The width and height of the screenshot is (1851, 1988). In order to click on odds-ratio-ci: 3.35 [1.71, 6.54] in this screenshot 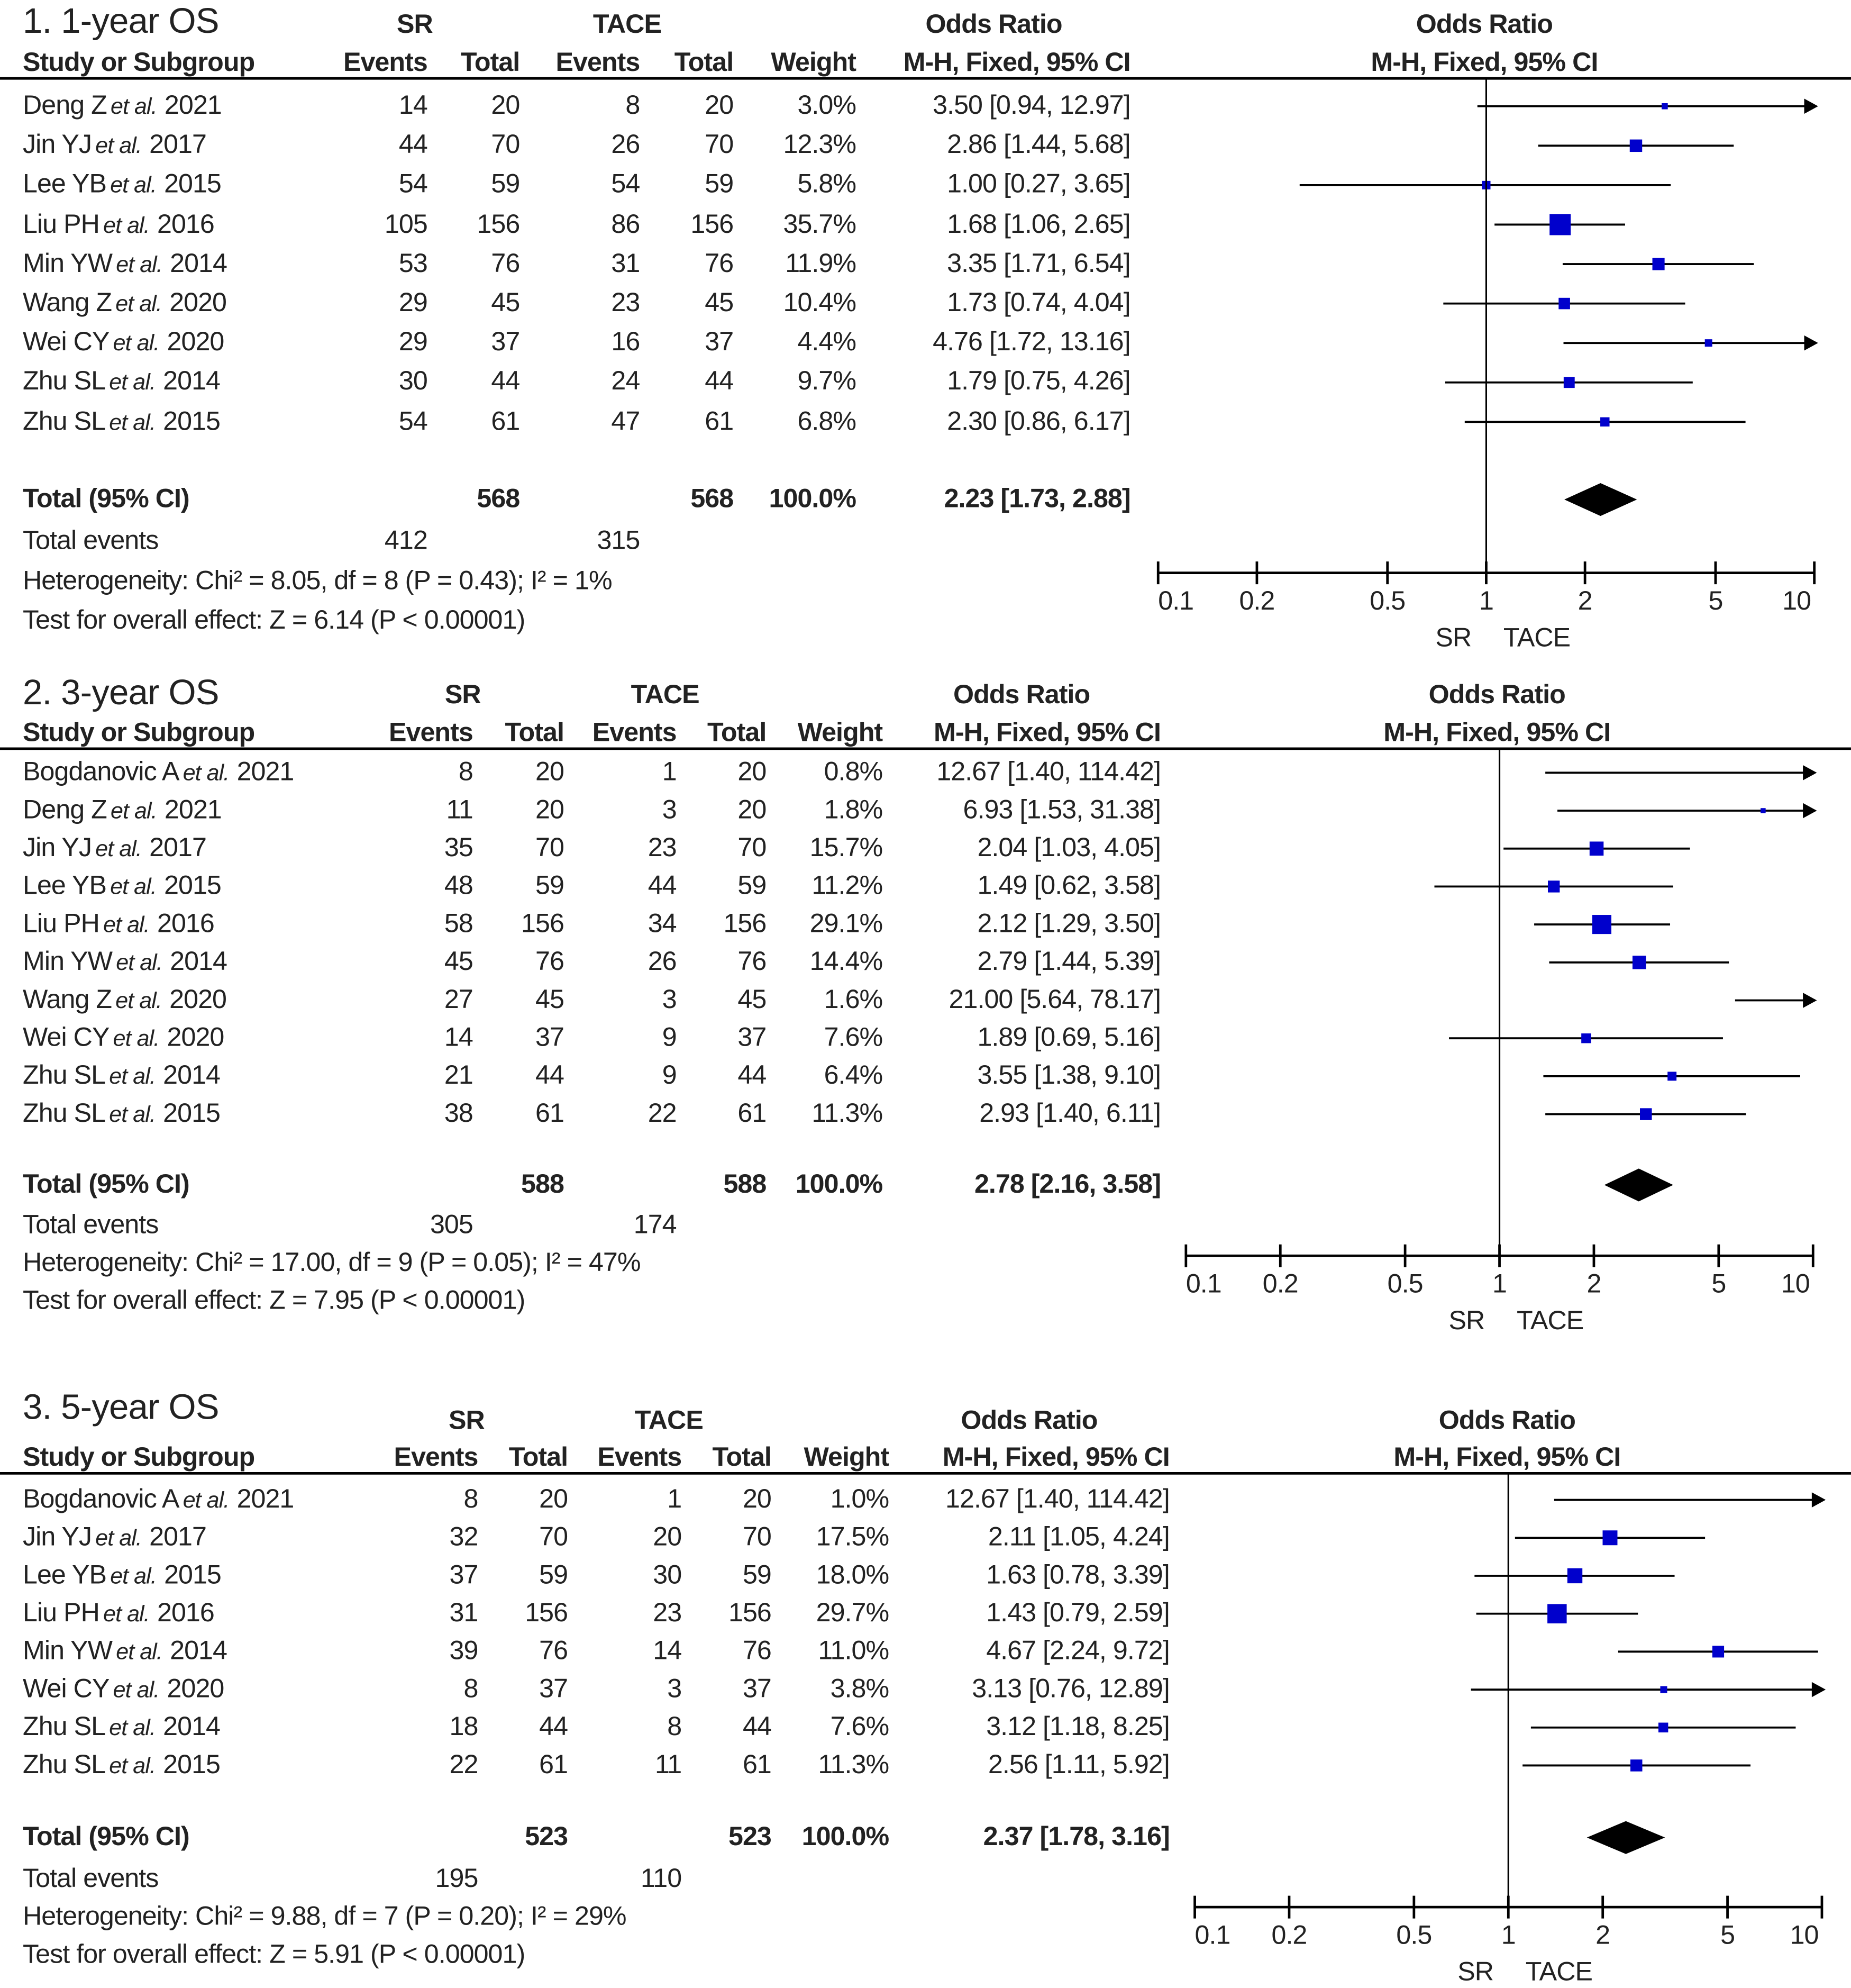, I will do `click(1039, 263)`.